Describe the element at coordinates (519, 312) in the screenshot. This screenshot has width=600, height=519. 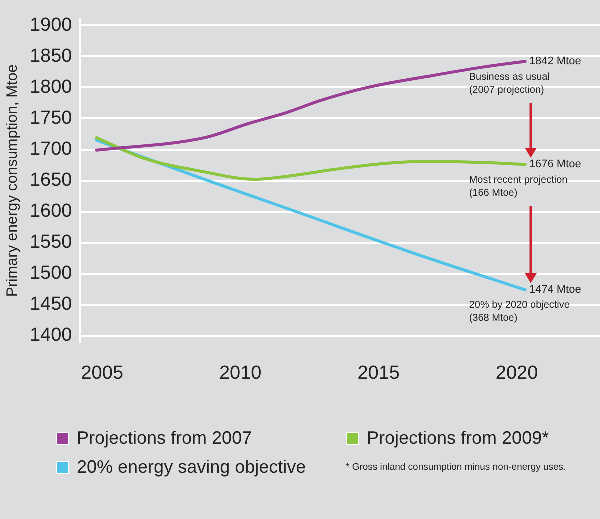
I see `annotation: 20% by 2020 objective (368 Mtoe)` at that location.